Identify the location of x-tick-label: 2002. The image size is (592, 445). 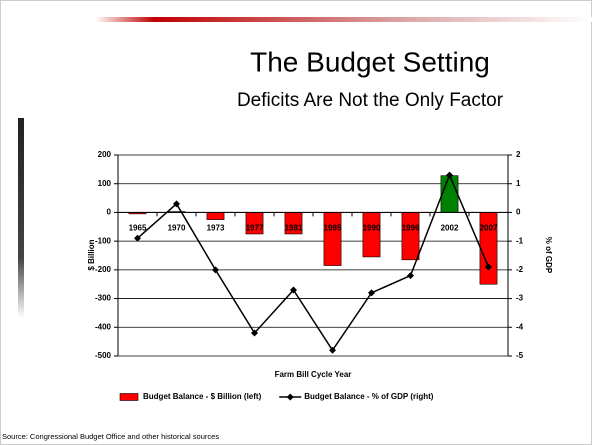
(450, 228).